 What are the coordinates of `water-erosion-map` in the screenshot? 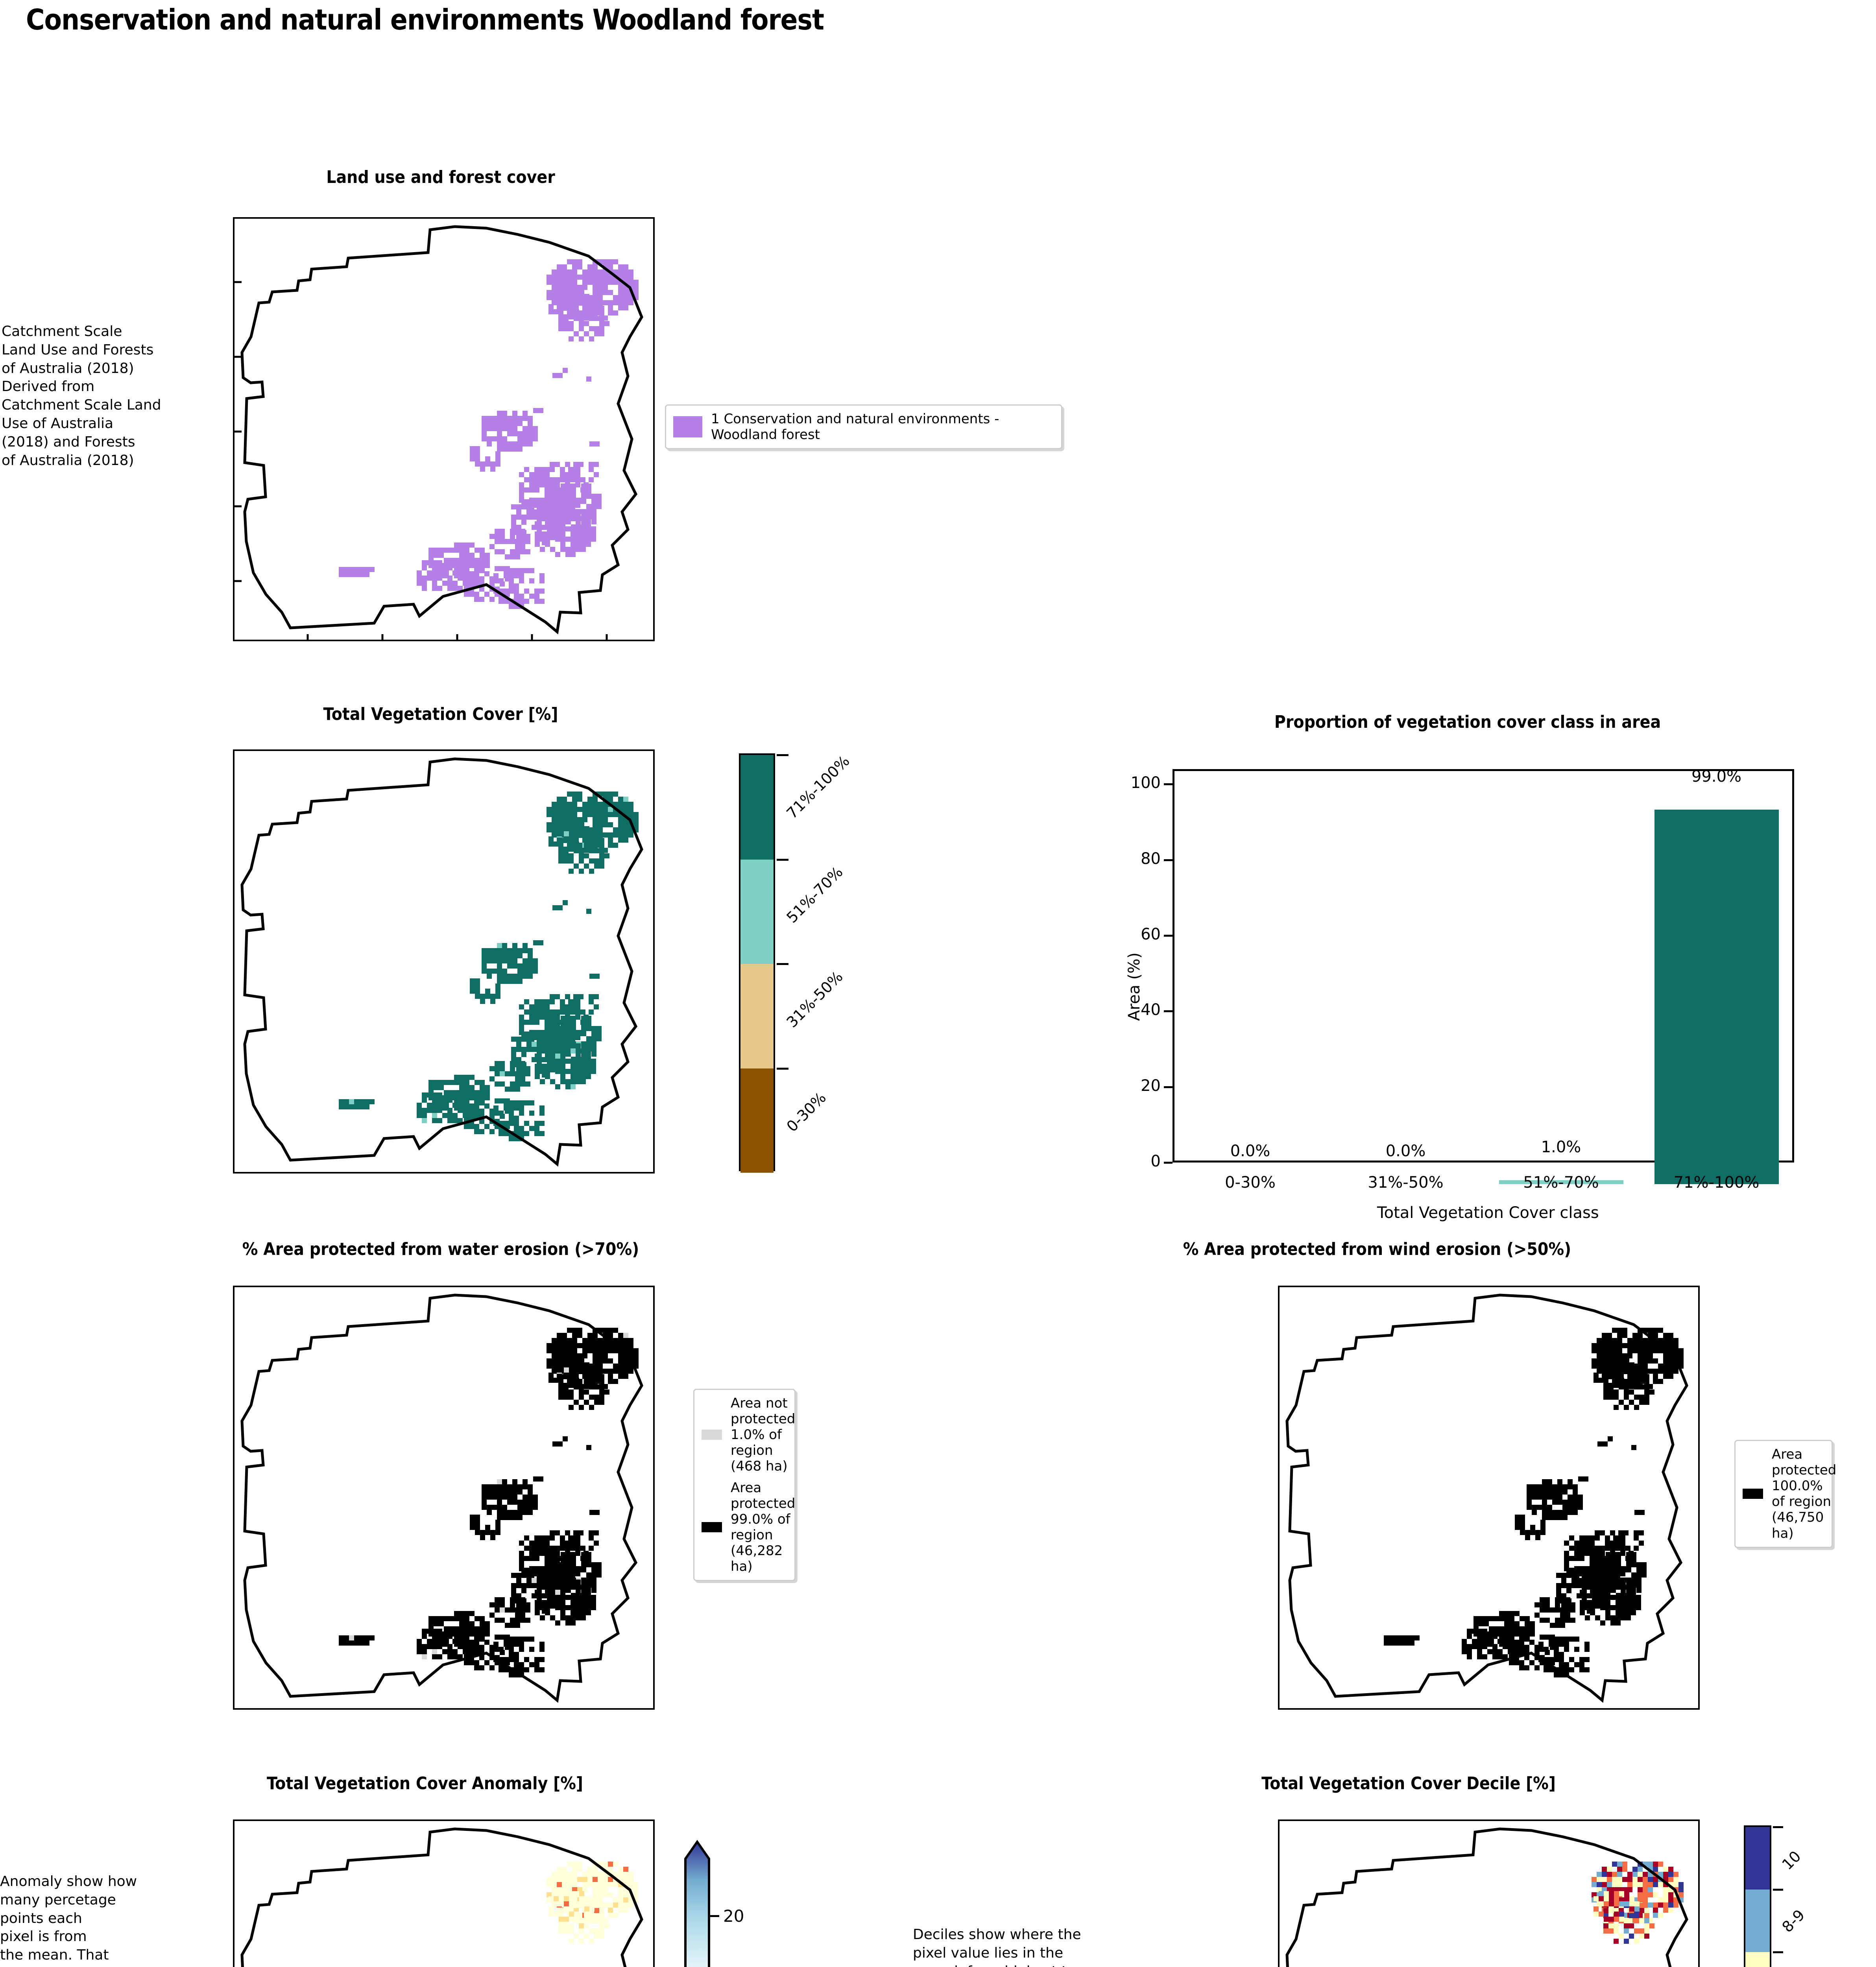 It's located at (444, 1498).